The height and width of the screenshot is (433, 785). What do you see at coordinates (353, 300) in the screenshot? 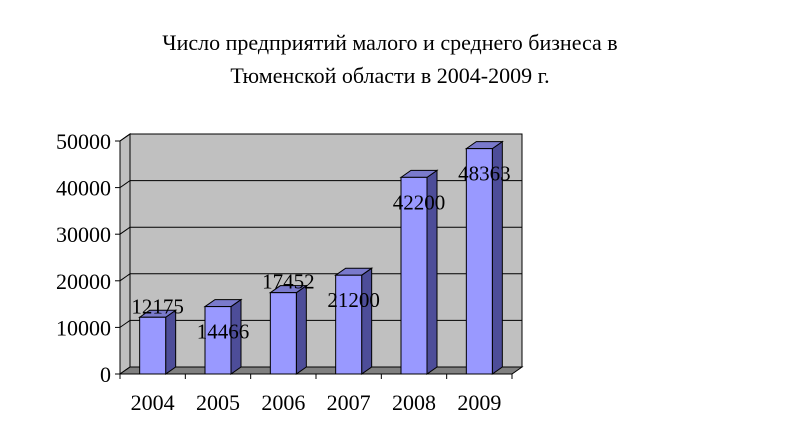
I see `data-label: 21200` at bounding box center [353, 300].